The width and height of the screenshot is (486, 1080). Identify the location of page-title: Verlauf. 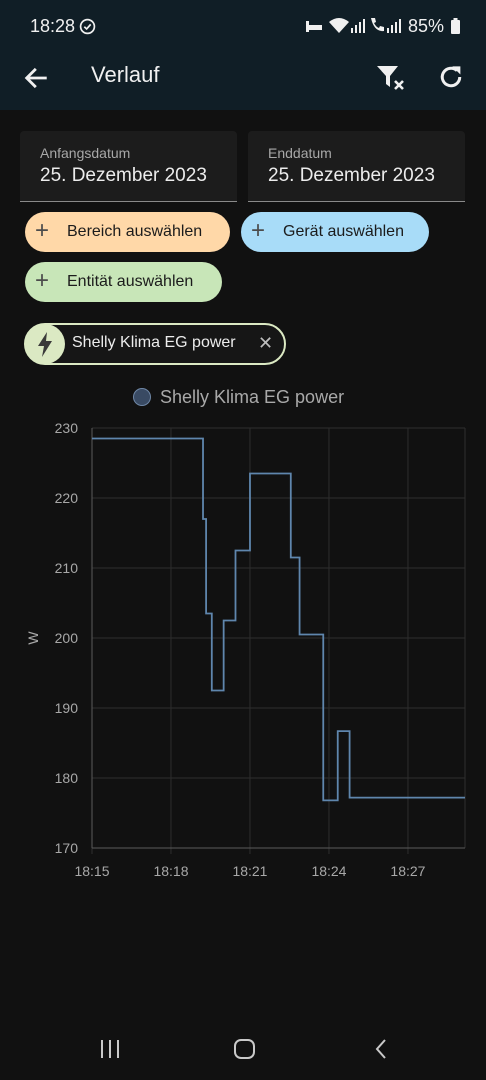
(125, 74).